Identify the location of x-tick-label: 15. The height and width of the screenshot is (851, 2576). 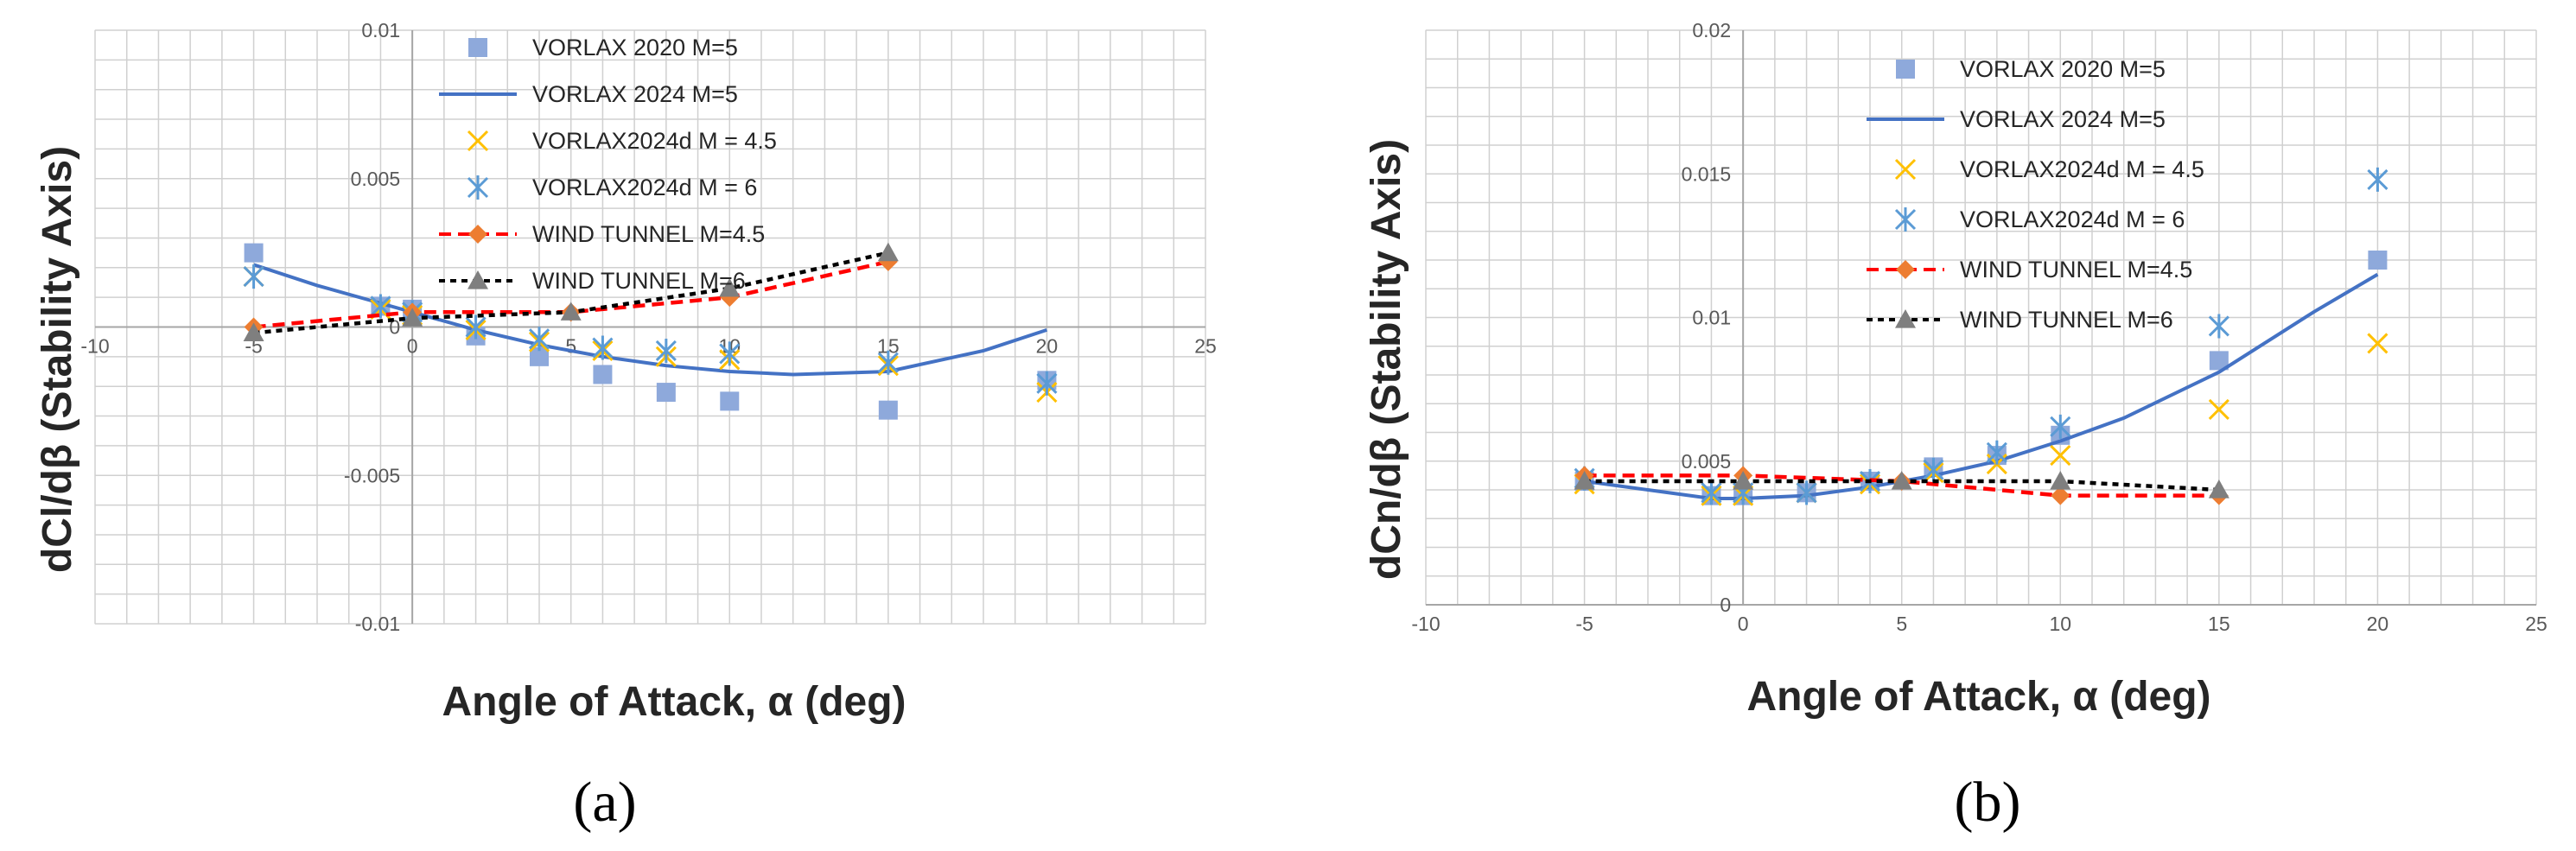
(2219, 624).